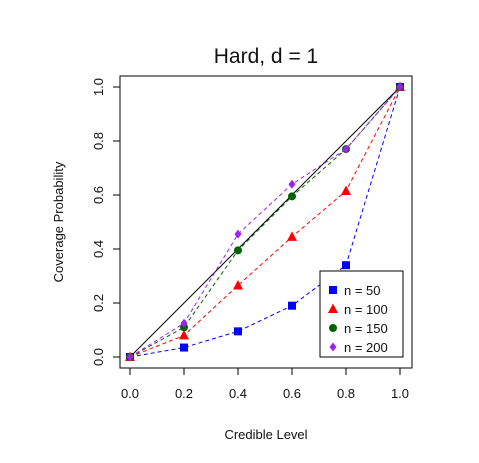 This screenshot has height=463, width=479. Describe the element at coordinates (366, 347) in the screenshot. I see `legend-label-4: n = 200` at that location.